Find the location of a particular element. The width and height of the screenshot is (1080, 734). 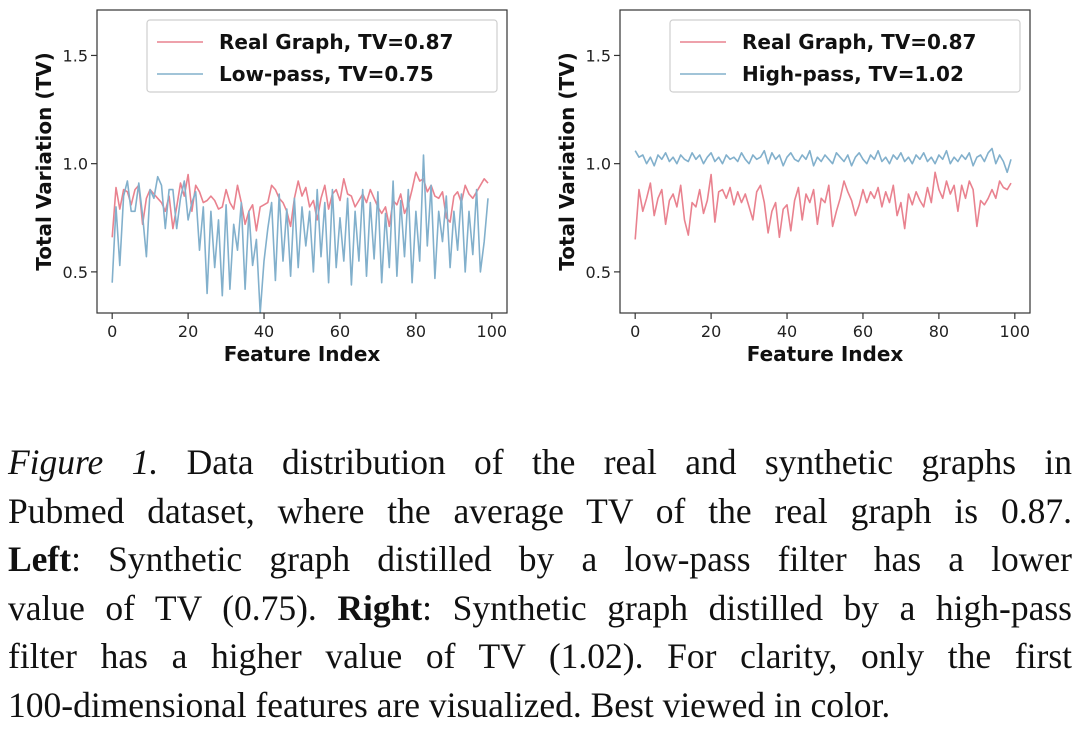

caption-text-4a: value of TV (0.75). is located at coordinates (173, 607).